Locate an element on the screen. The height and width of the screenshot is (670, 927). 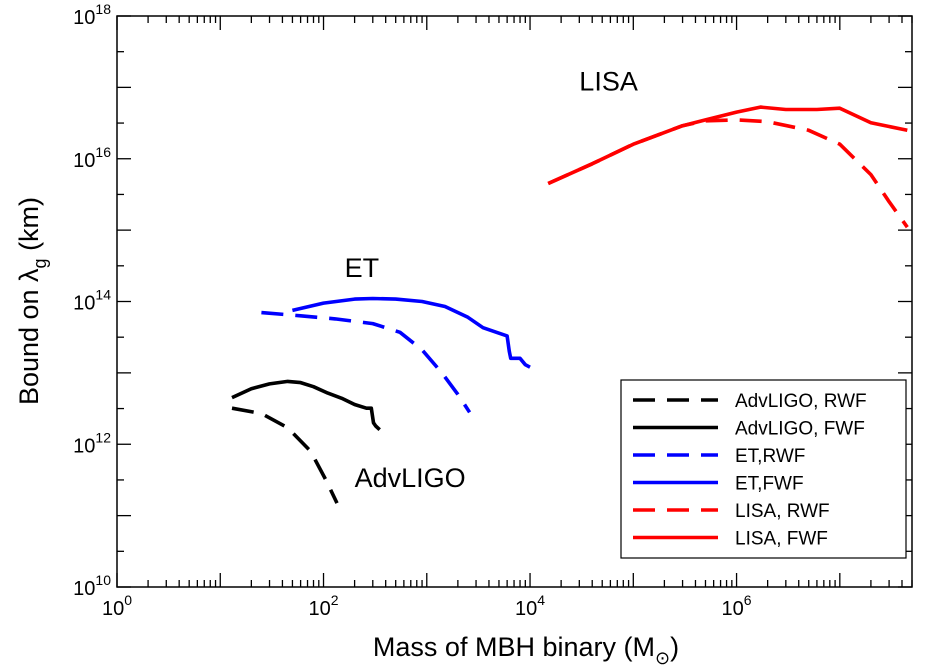
x-tick-label: 10⁶ is located at coordinates (737, 606).